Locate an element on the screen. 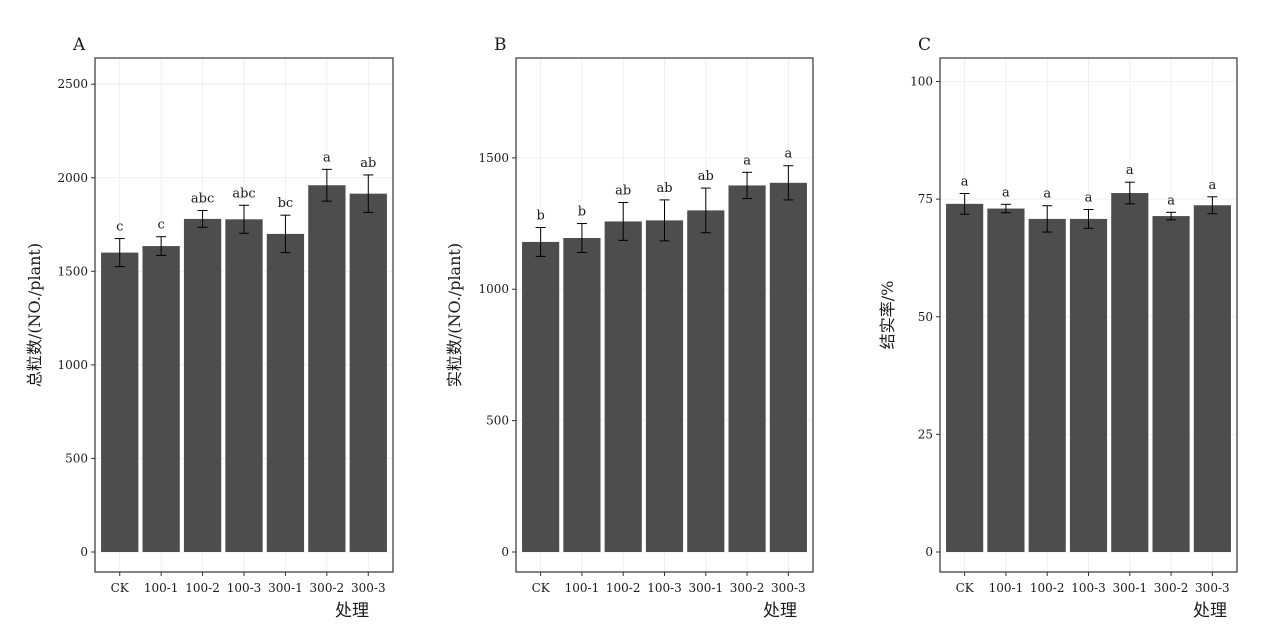 Image resolution: width=1271 pixels, height=641 pixels. y-axis-title: 总粒数/(NO./plant) is located at coordinates (34, 315).